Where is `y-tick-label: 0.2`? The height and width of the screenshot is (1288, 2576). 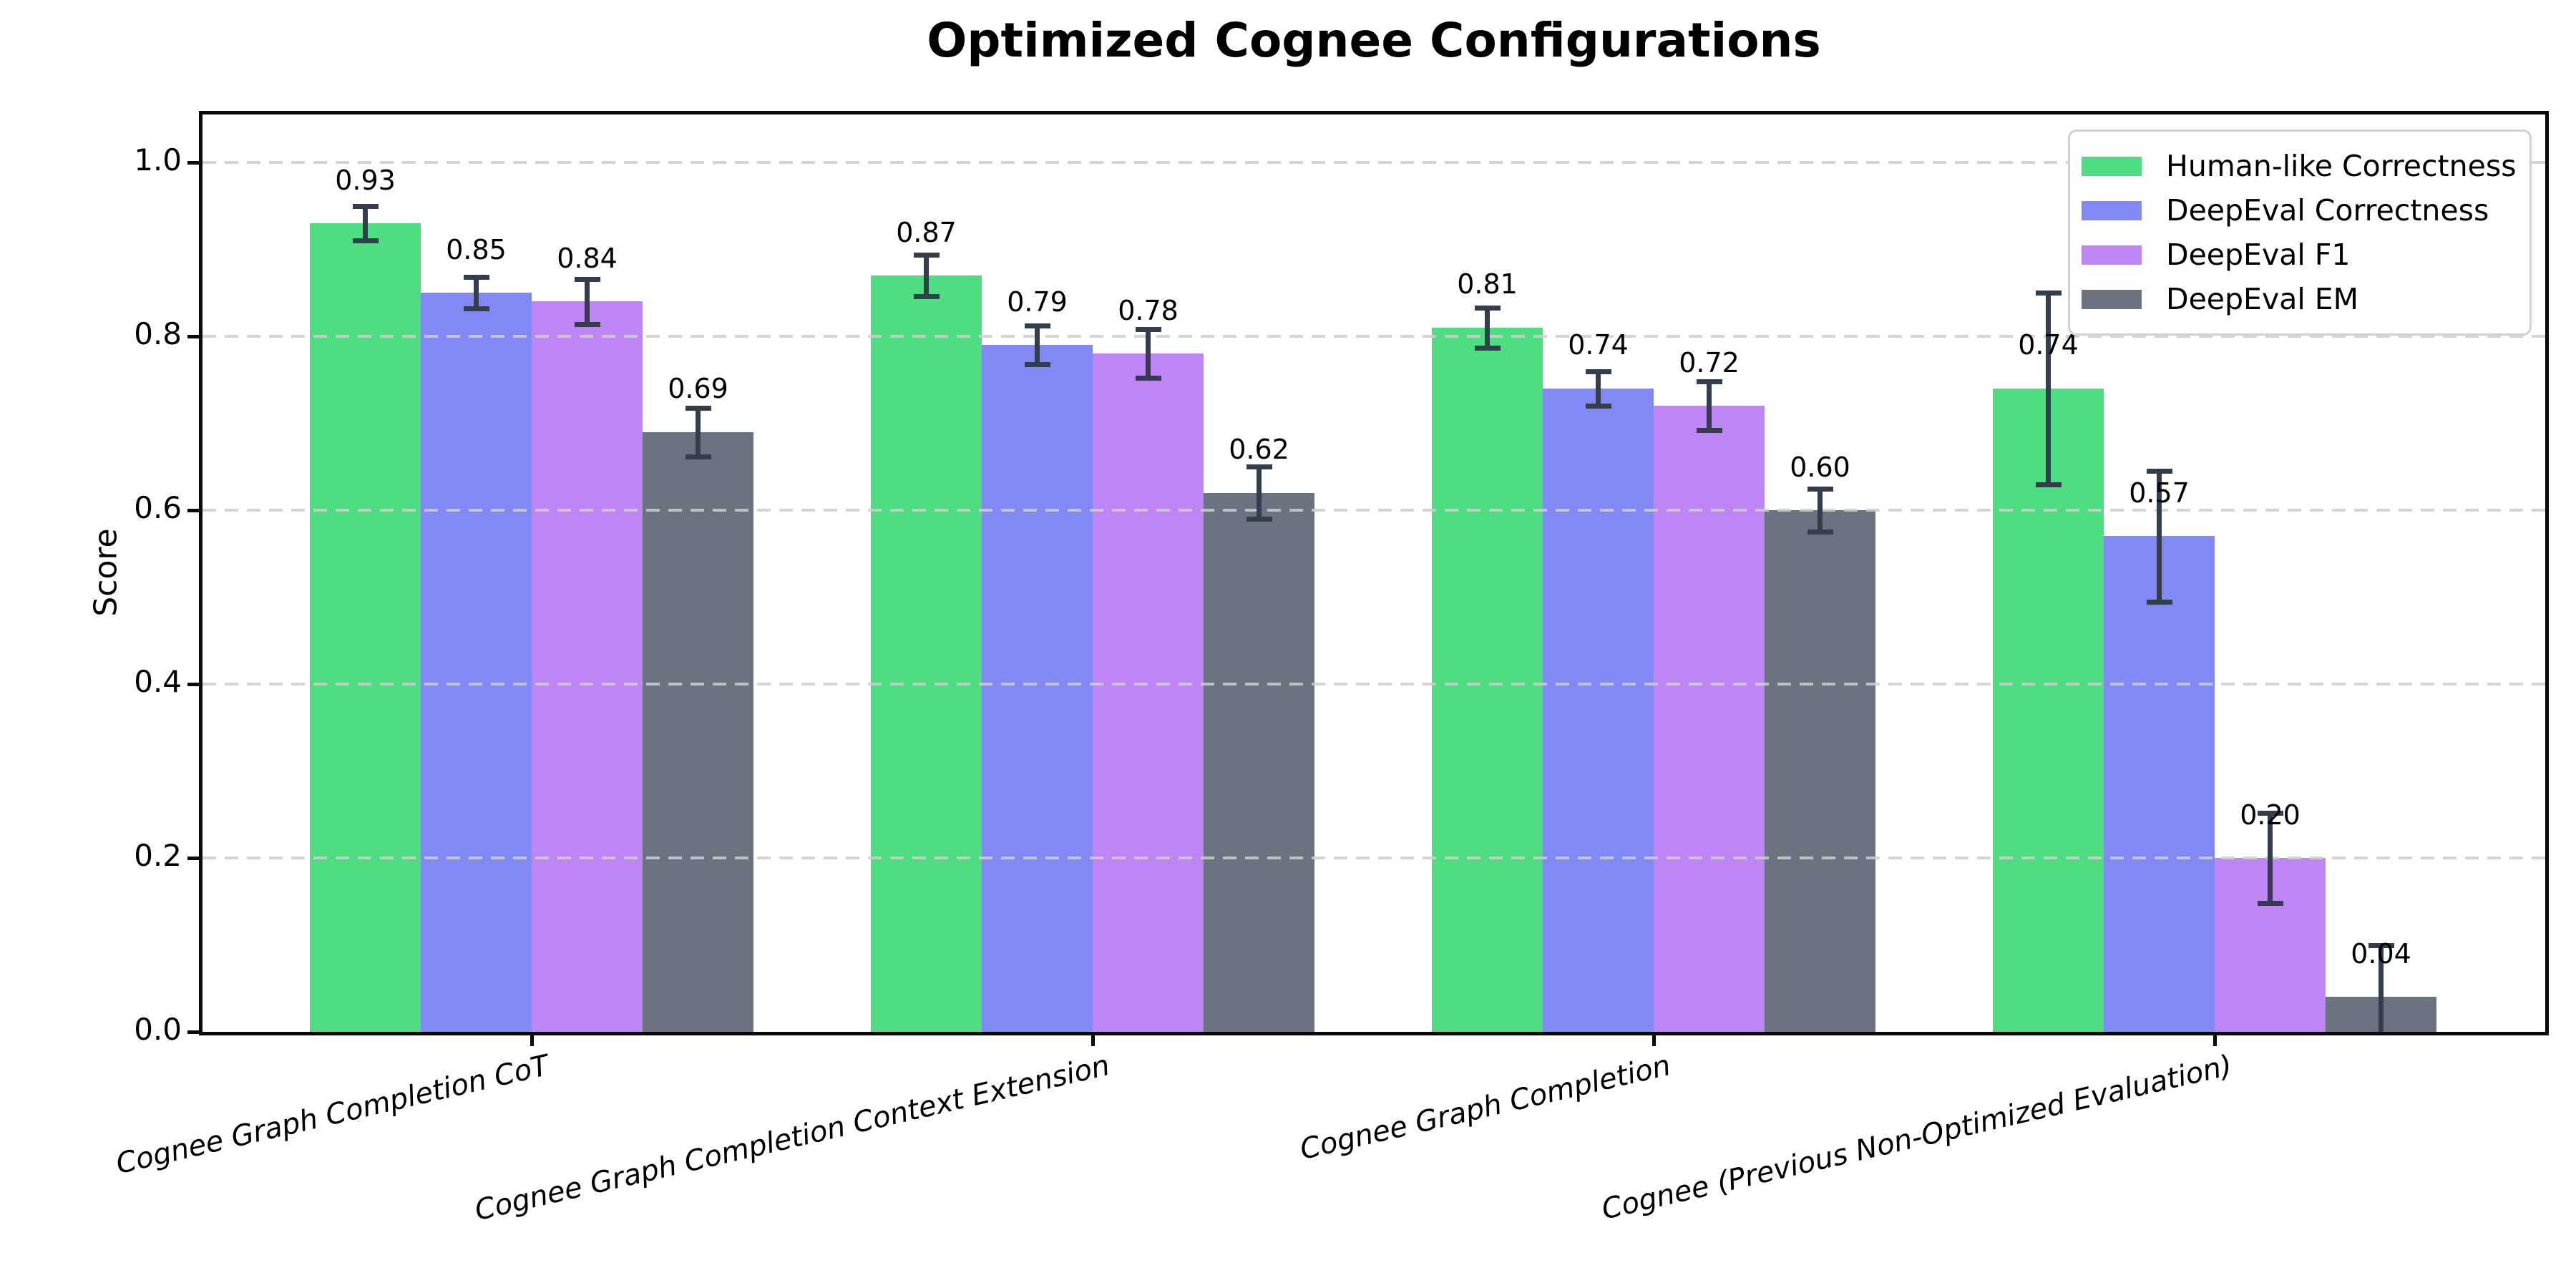 y-tick-label: 0.2 is located at coordinates (158, 855).